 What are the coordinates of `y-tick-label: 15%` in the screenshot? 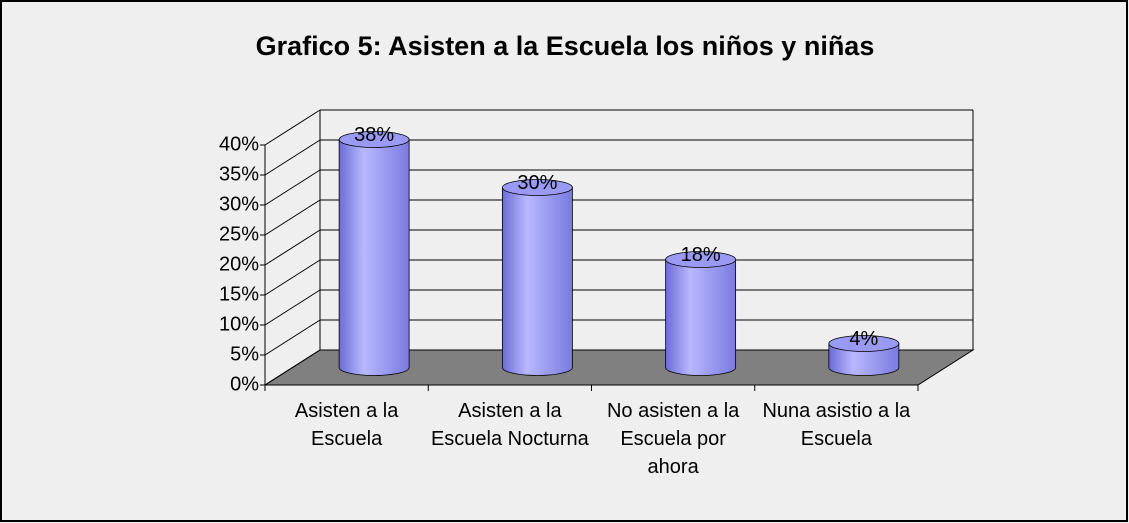 It's located at (239, 294).